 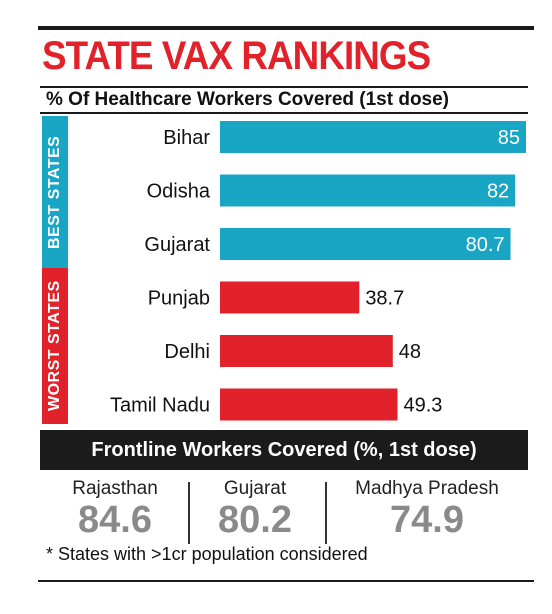 I want to click on bar-odisha, so click(x=368, y=190).